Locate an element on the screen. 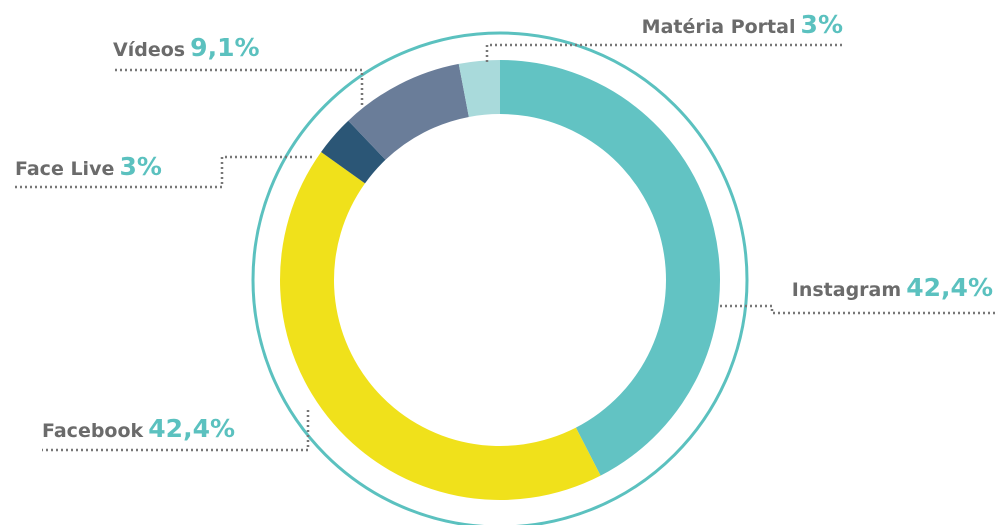  slice-label: Instagram 42,4% is located at coordinates (892, 287).